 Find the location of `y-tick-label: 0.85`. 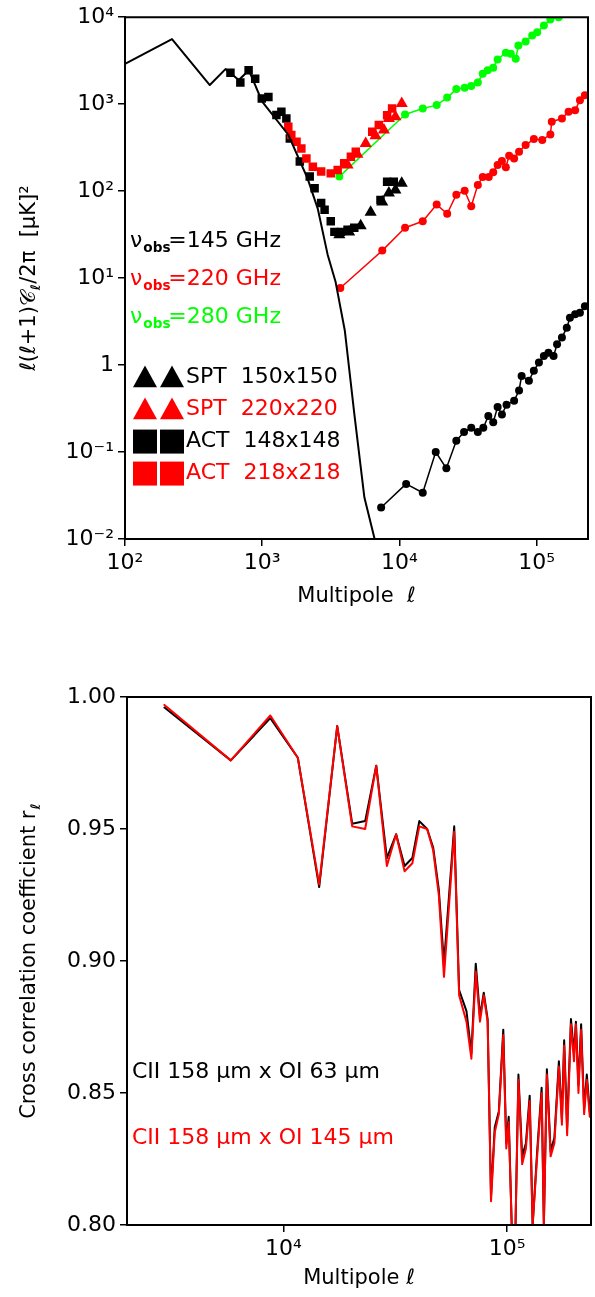

y-tick-label: 0.85 is located at coordinates (91, 1091).